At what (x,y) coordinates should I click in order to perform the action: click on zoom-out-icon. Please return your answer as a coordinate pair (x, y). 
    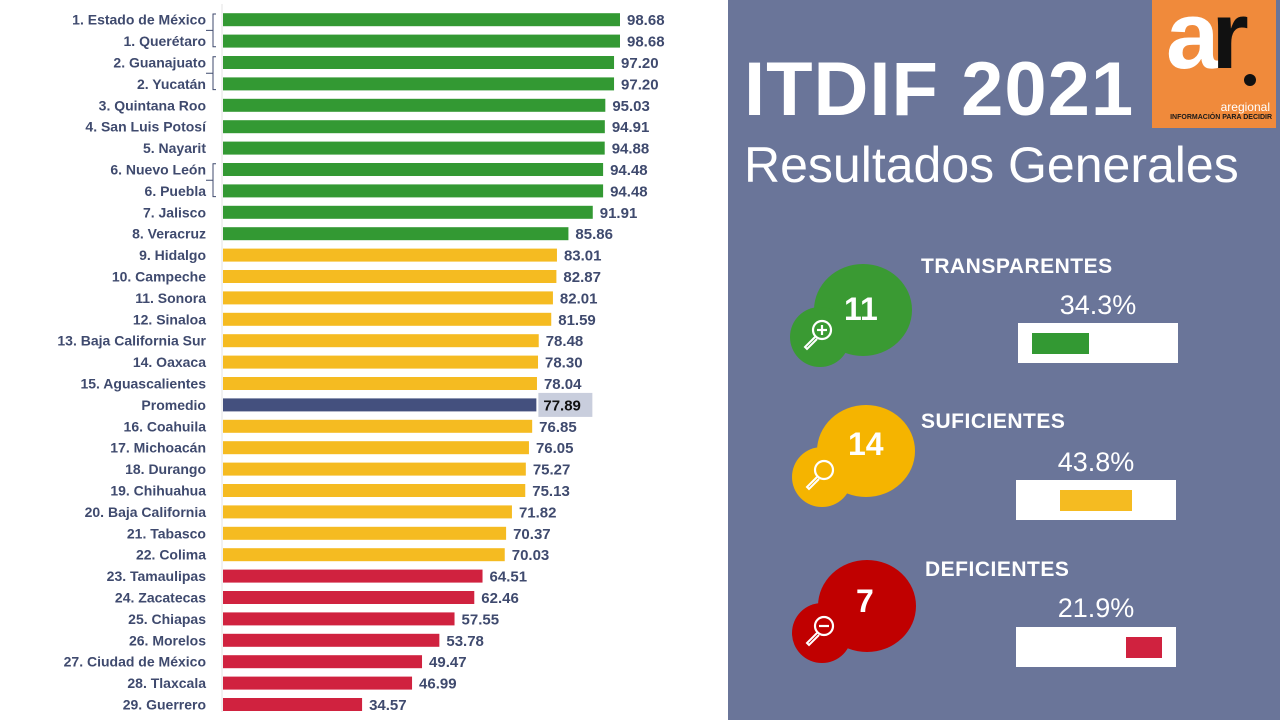
    Looking at the image, I should click on (820, 631).